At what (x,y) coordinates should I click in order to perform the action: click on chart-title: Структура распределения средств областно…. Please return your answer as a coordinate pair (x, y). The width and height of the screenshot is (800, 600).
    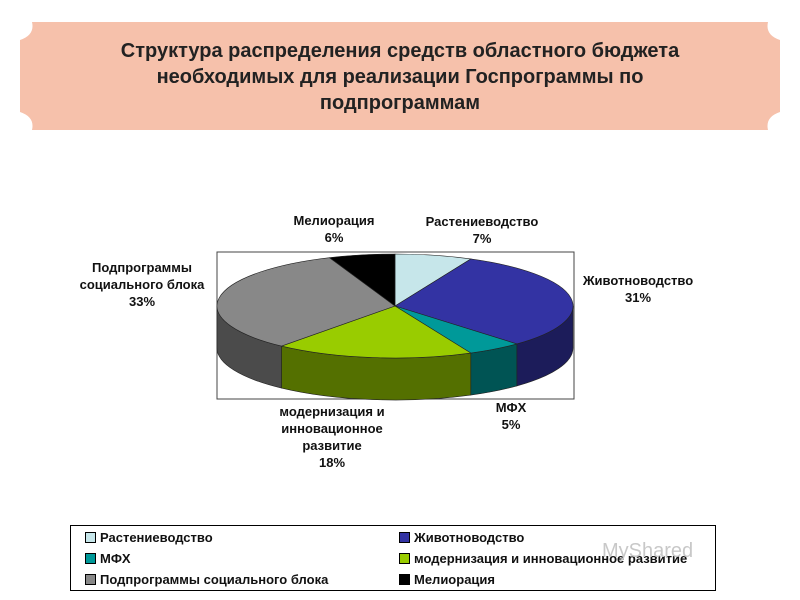
    Looking at the image, I should click on (400, 77).